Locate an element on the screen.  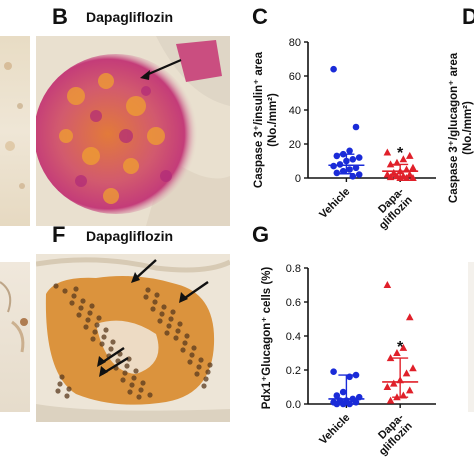
panel-g-ytick-label: 0.4 is located at coordinates (293, 337).